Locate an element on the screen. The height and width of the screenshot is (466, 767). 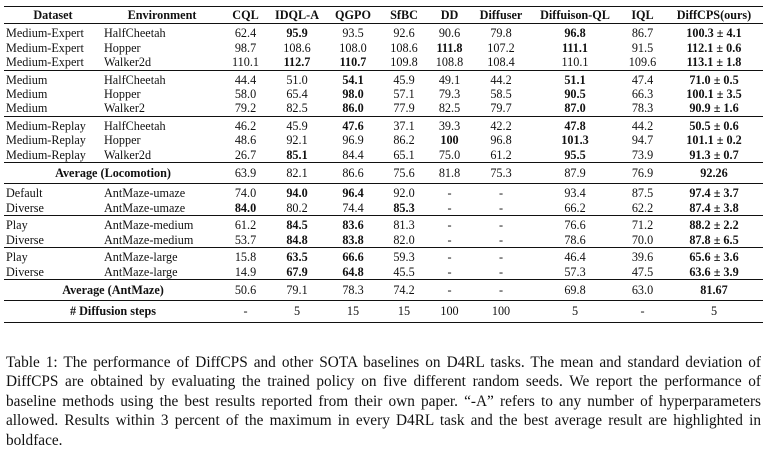
environment-cell: AntMaze-umaze is located at coordinates (145, 193).